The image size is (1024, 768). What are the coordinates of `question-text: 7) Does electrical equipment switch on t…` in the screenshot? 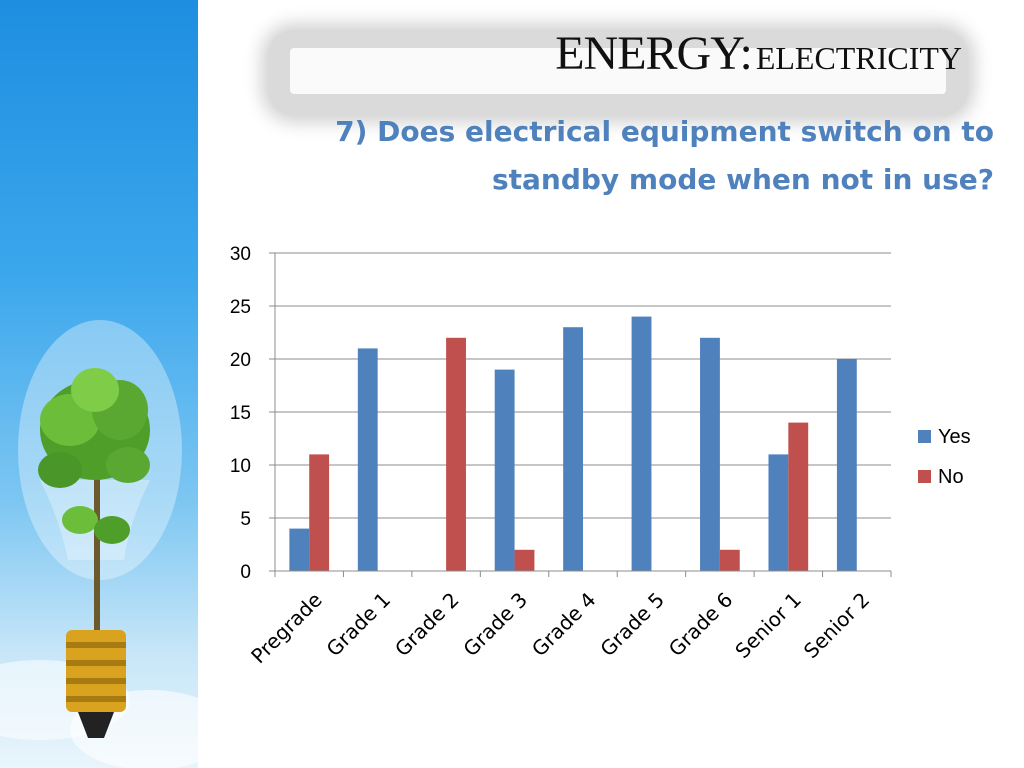 It's located at (664, 155).